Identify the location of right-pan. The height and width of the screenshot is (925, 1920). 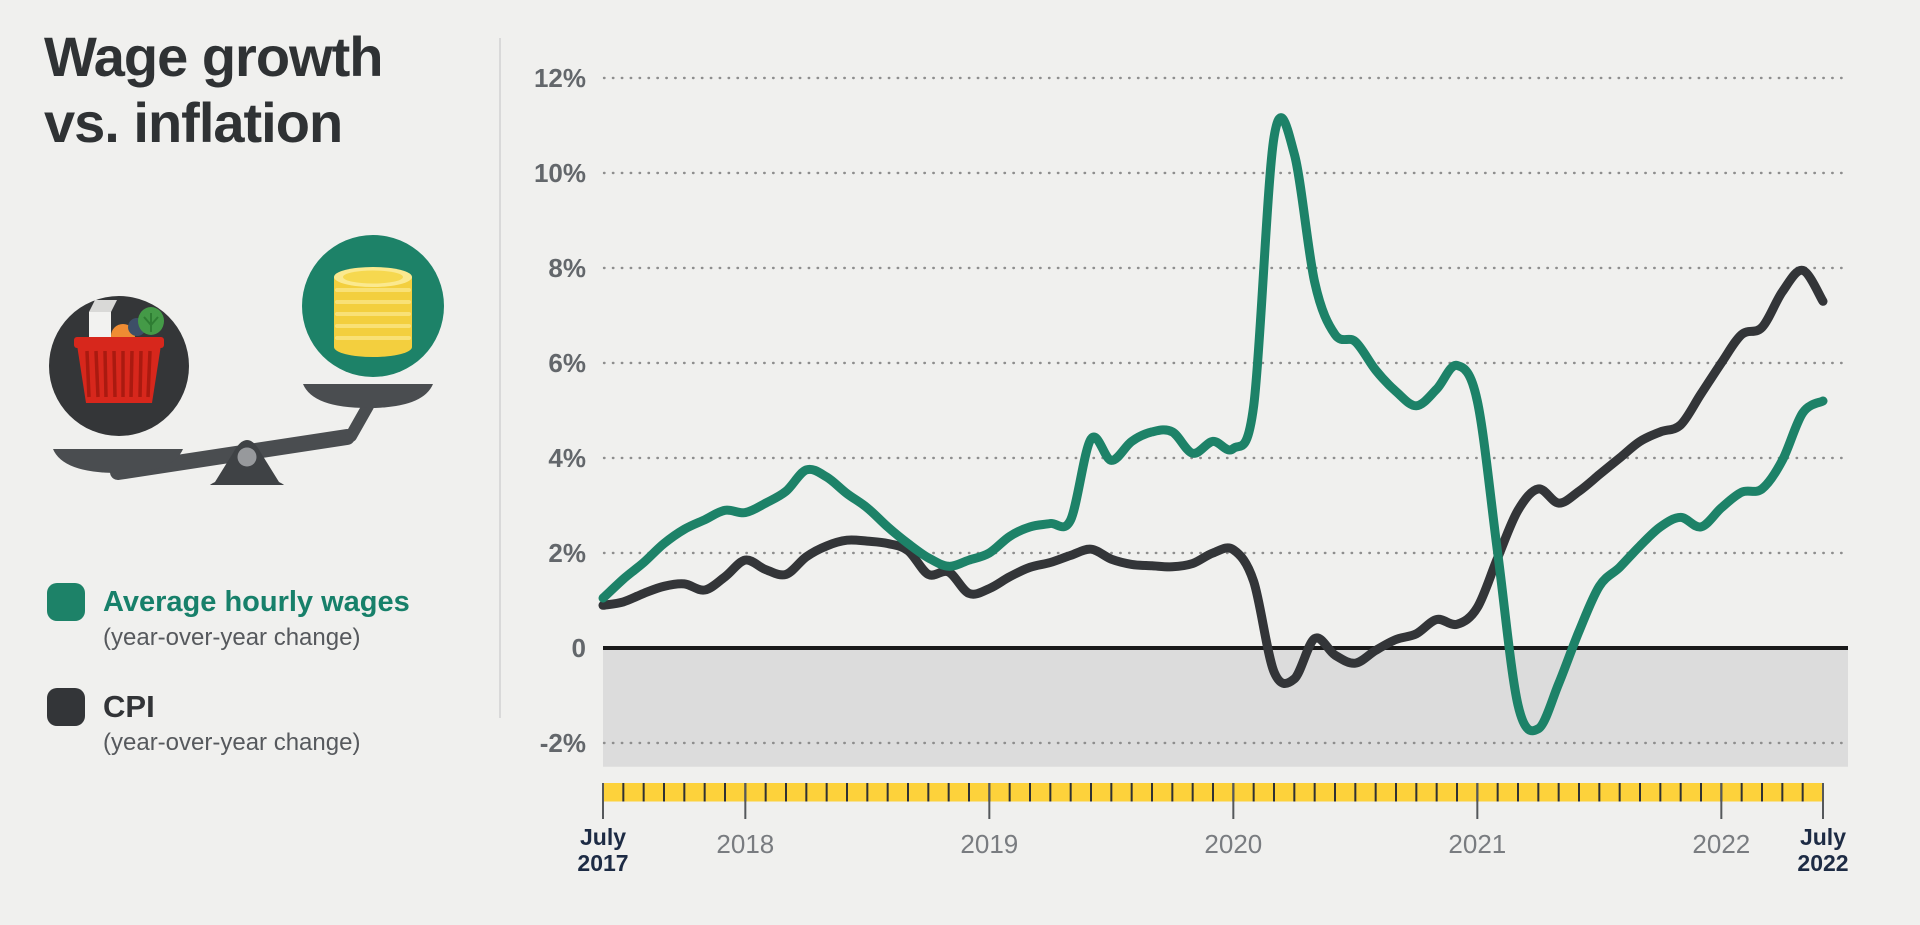
(368, 396).